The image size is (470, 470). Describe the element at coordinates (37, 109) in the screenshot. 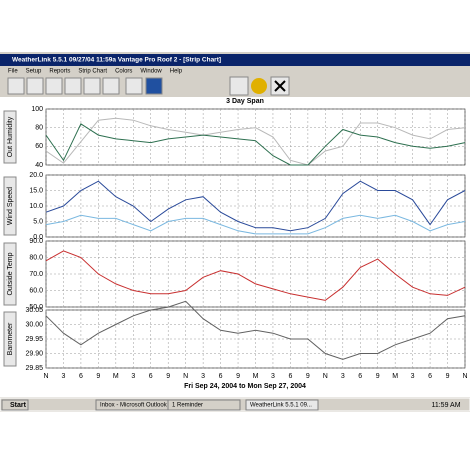

I see `y-tick-label: 100` at that location.